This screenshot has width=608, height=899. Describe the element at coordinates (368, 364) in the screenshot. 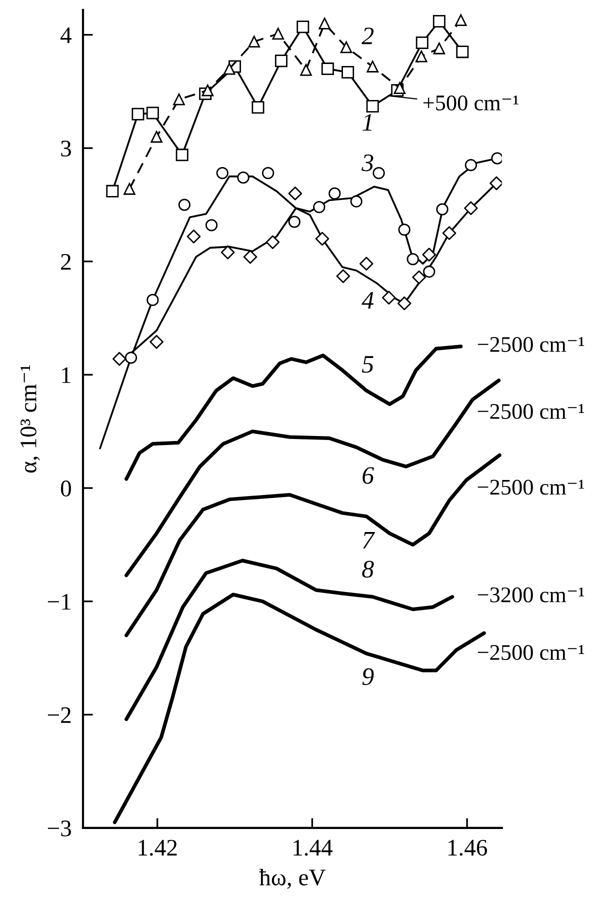

I see `series-label: 5` at that location.